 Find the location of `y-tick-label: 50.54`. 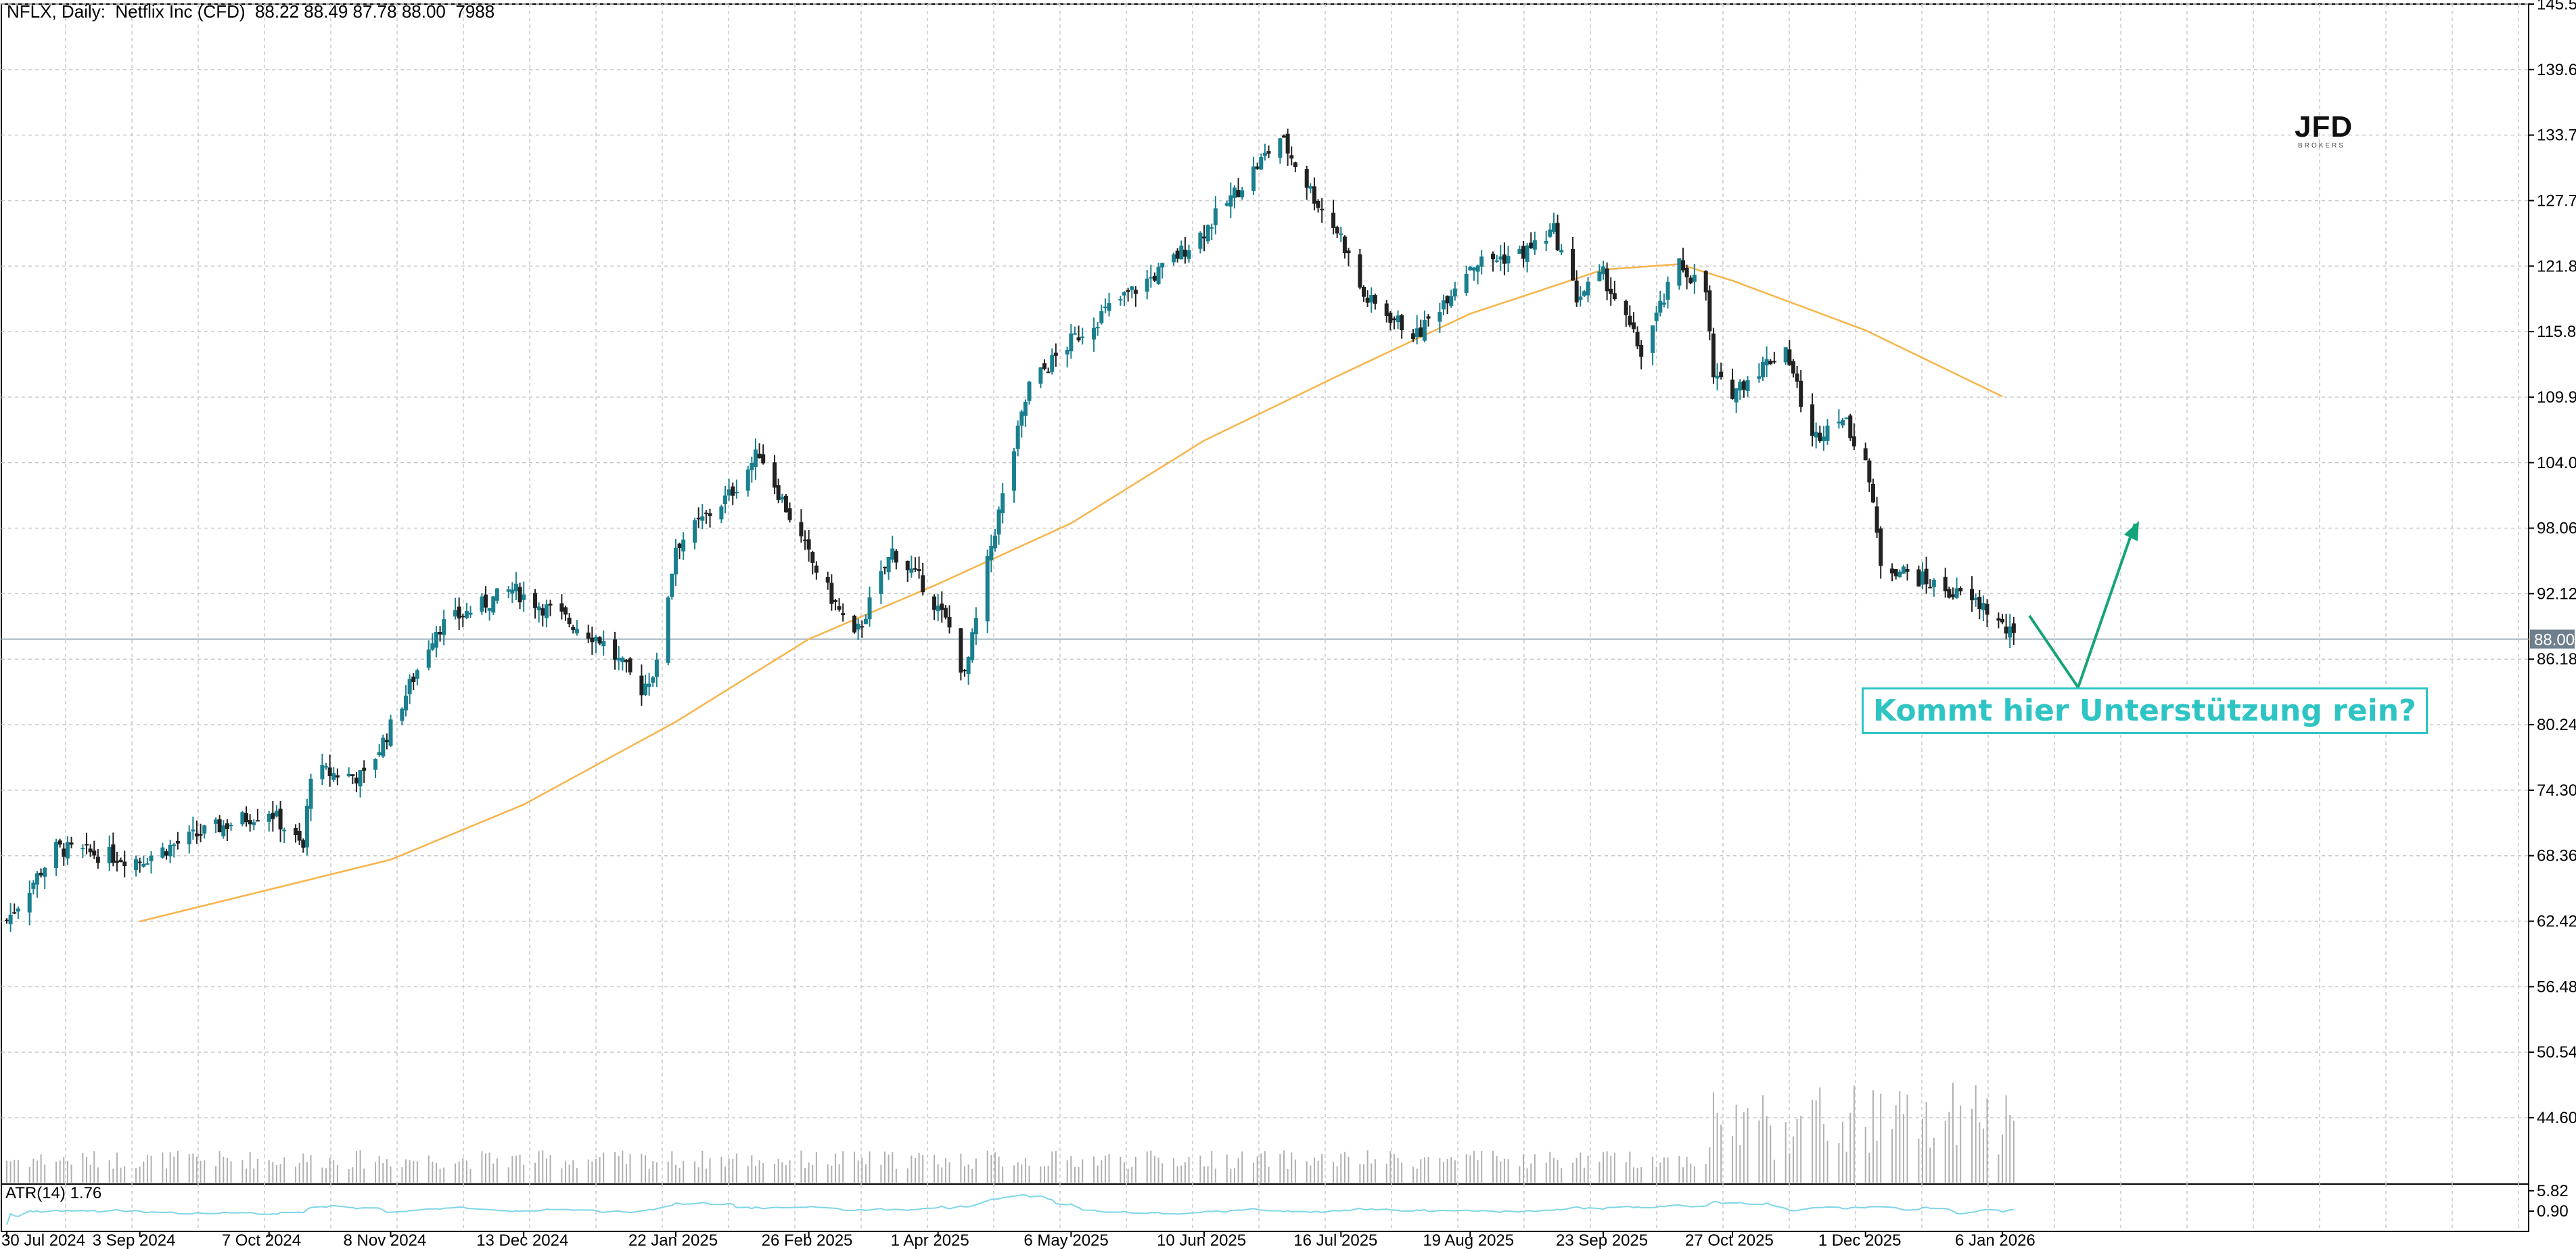

y-tick-label: 50.54 is located at coordinates (2556, 1052).